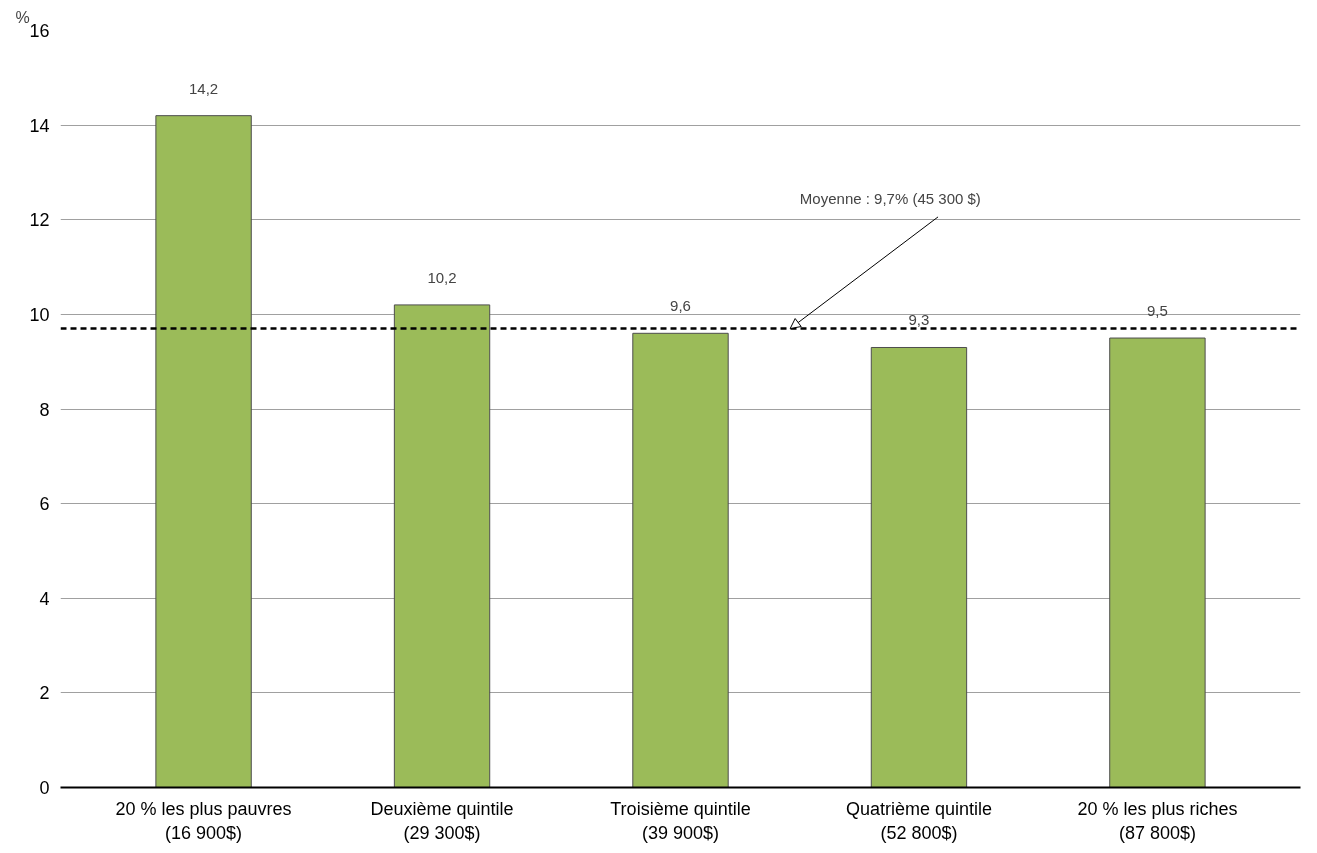  What do you see at coordinates (22, 17) in the screenshot?
I see `y-axis-title: %` at bounding box center [22, 17].